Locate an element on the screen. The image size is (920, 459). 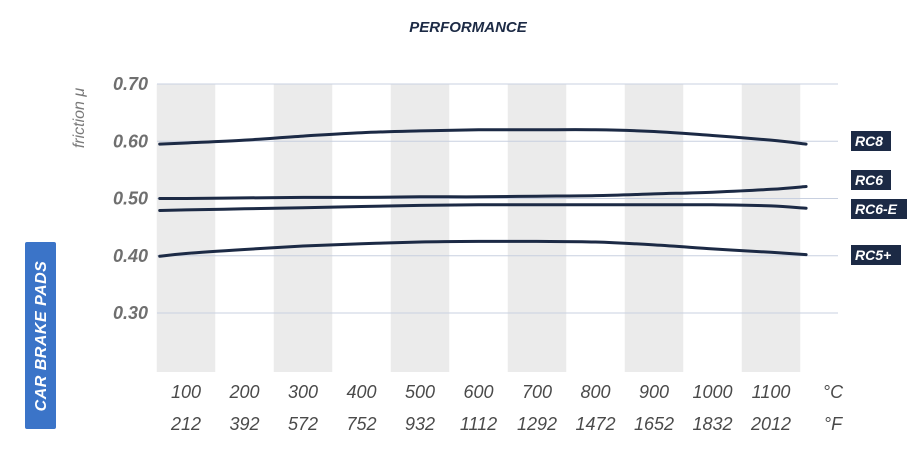
series-tag-rc6: RC6 is located at coordinates (871, 180).